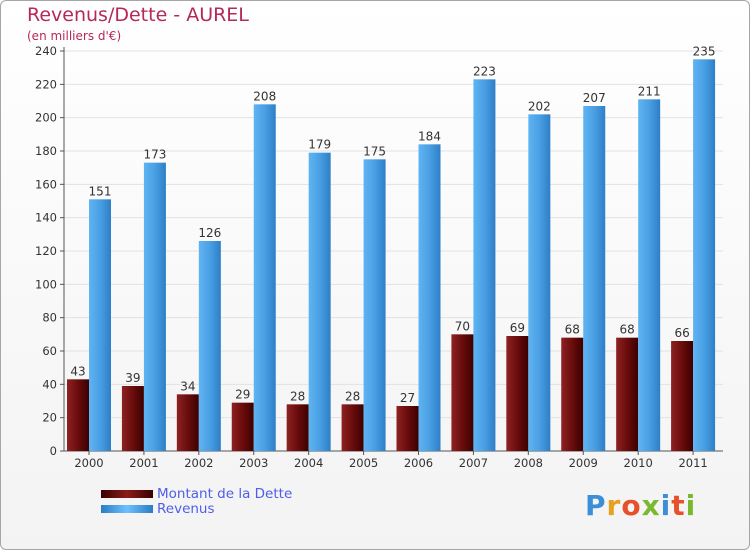 This screenshot has width=750, height=550. I want to click on y-tick-label: 40, so click(49, 384).